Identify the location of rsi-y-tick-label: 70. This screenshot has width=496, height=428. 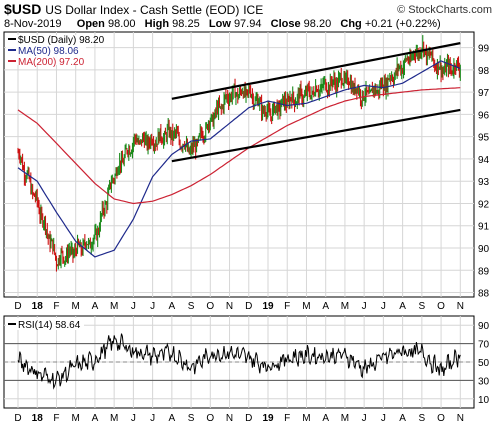
(484, 345).